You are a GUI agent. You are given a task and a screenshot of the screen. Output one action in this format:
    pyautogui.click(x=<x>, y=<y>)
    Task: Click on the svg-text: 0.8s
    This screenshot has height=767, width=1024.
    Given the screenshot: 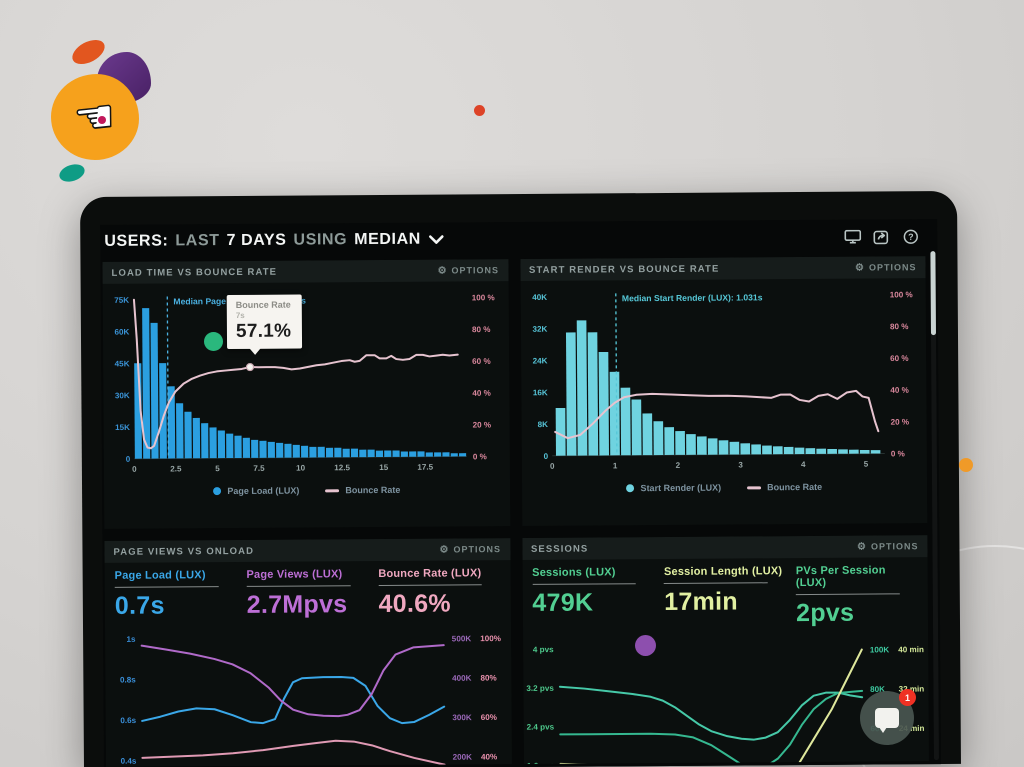 What is the action you would take?
    pyautogui.click(x=128, y=679)
    